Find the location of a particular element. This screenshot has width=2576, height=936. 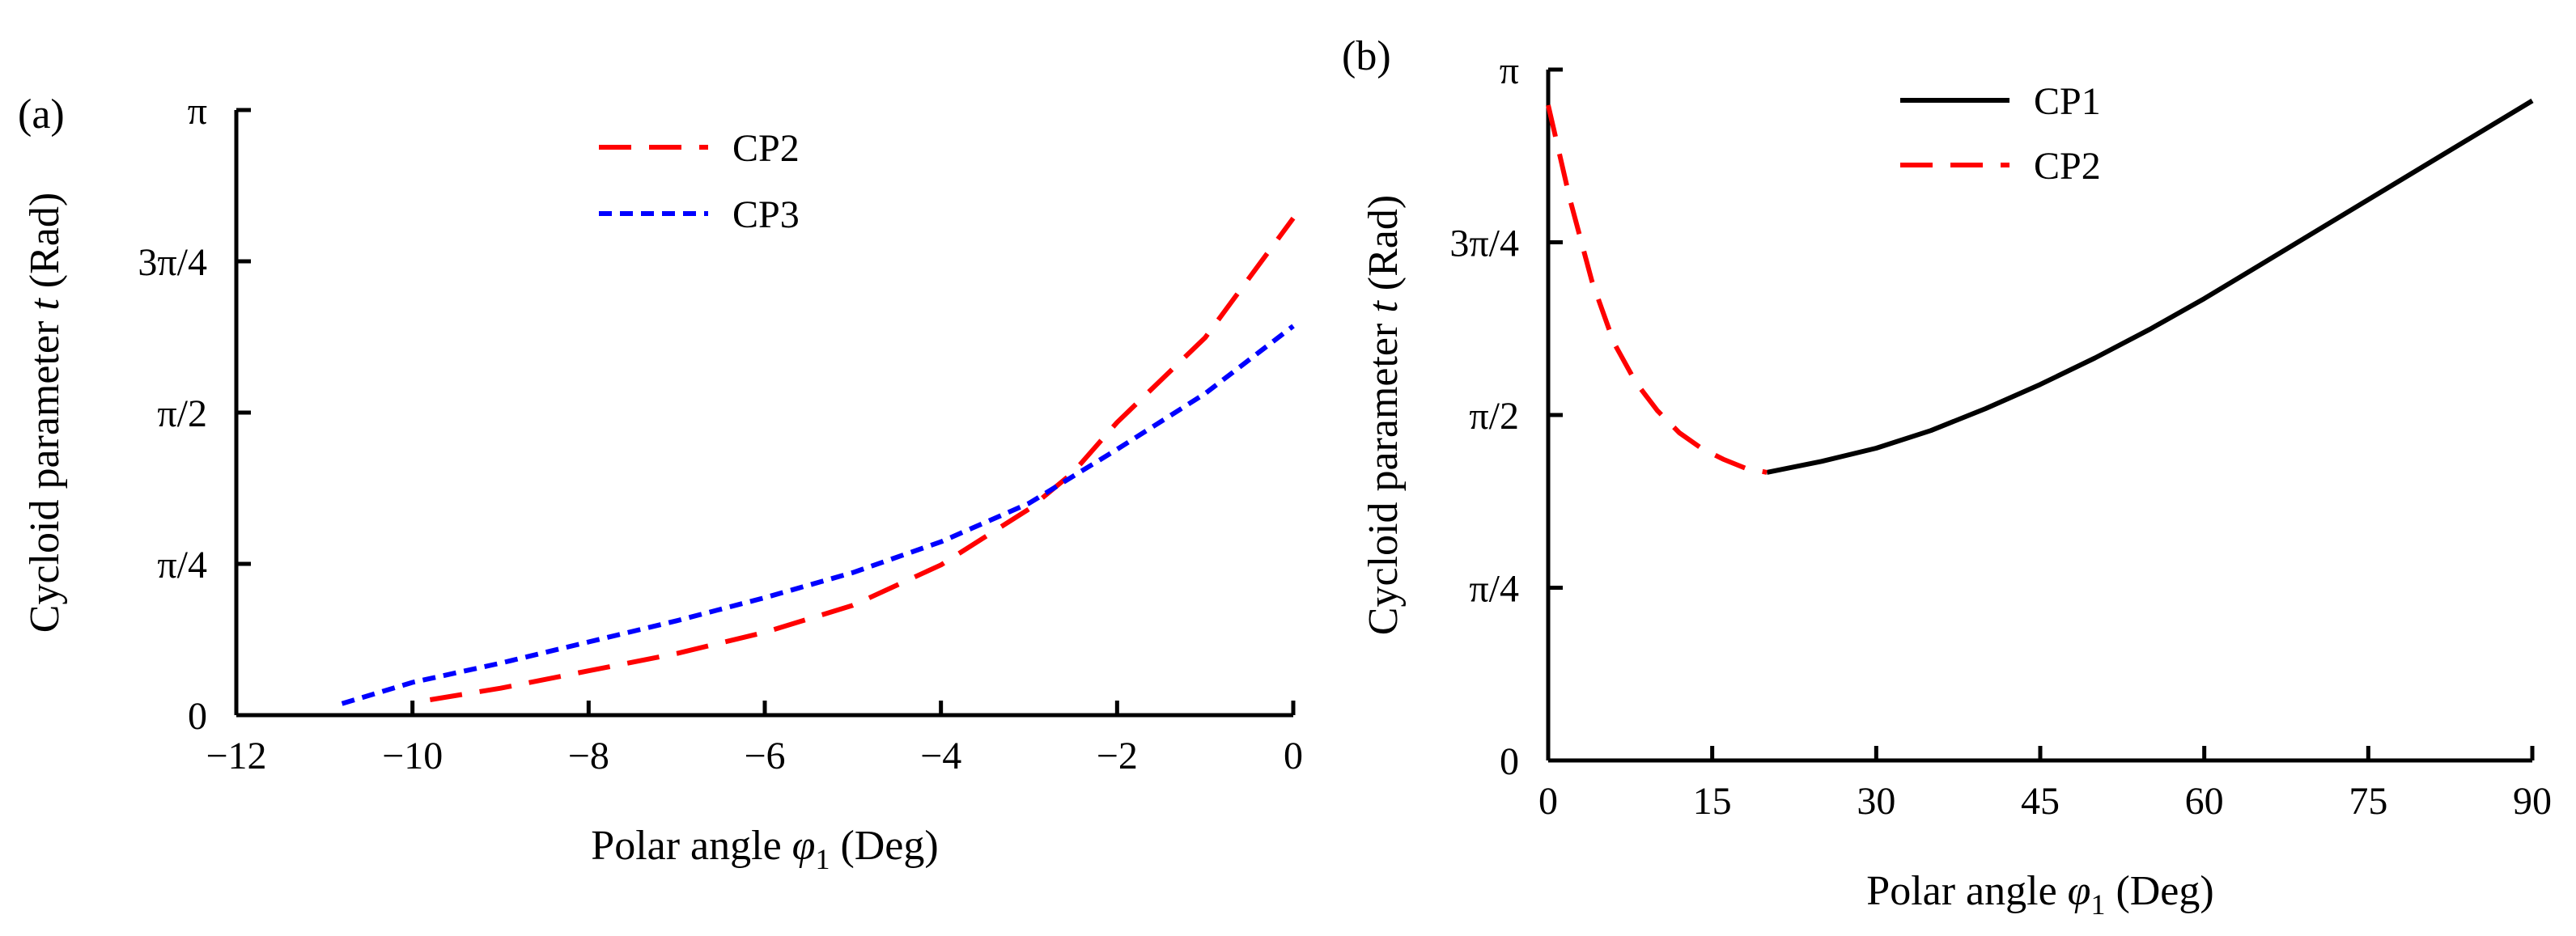

x-tick-label: −12 is located at coordinates (236, 756).